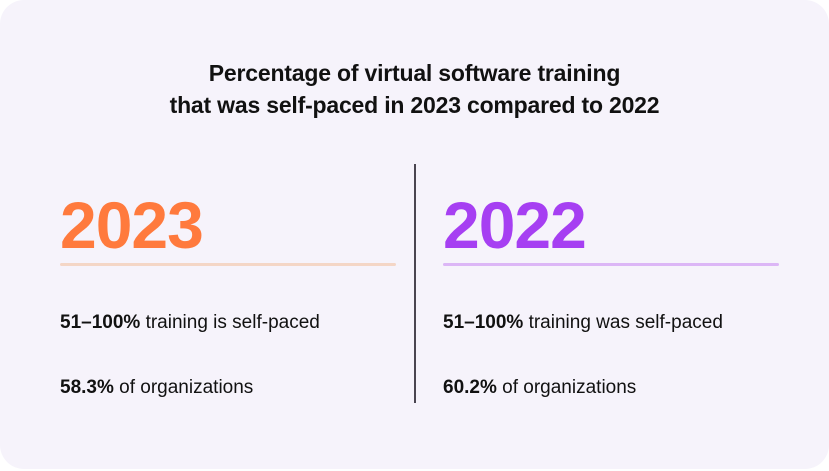  What do you see at coordinates (515, 225) in the screenshot?
I see `year-heading: 2022` at bounding box center [515, 225].